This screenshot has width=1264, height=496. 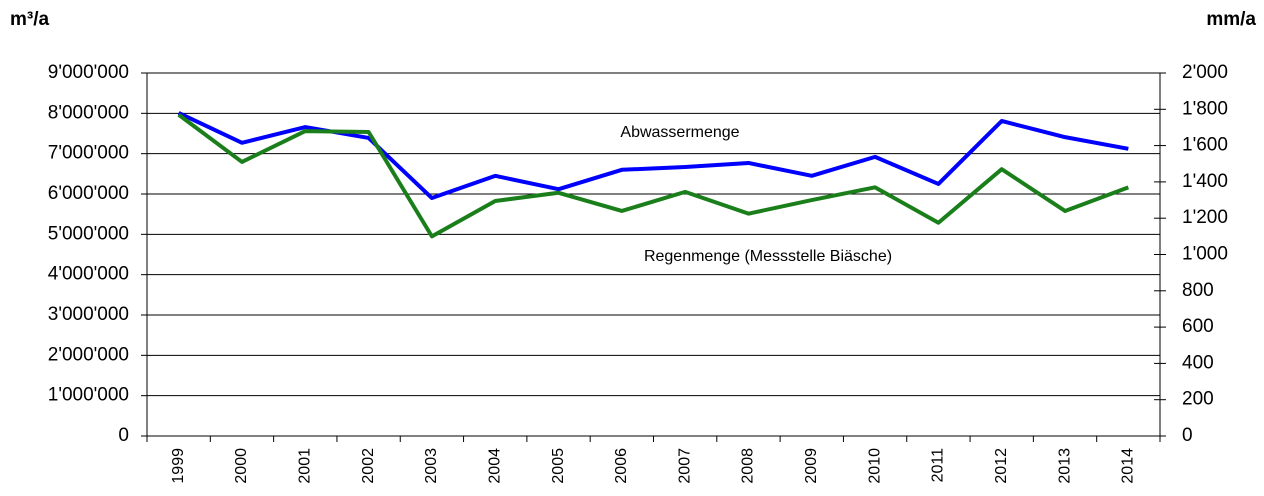 I want to click on x-tick-label: 2014, so click(x=1128, y=466).